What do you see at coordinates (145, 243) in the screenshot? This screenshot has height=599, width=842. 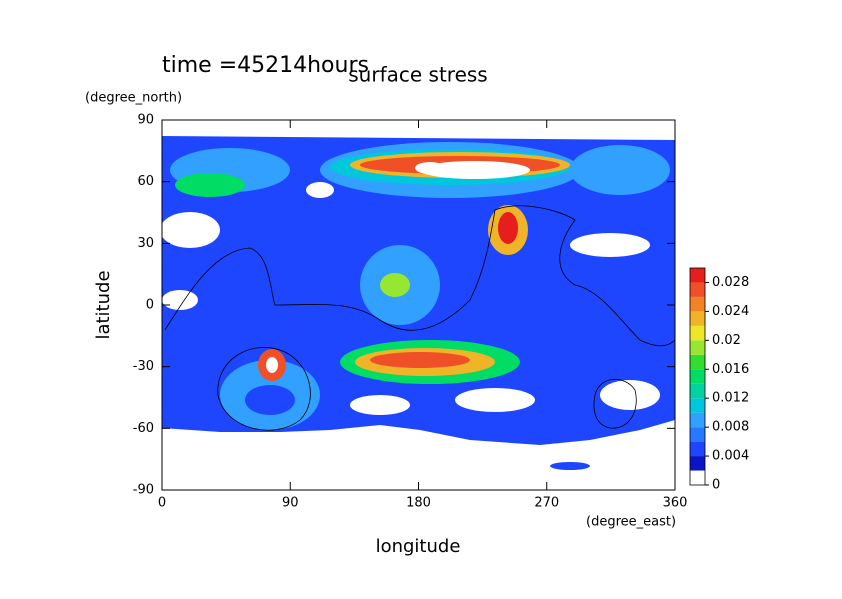 I see `y-tick-label: 30` at bounding box center [145, 243].